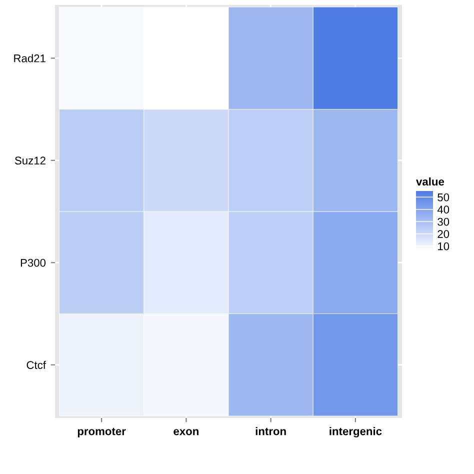 The width and height of the screenshot is (474, 474). Describe the element at coordinates (186, 432) in the screenshot. I see `x-tick-label: exon` at that location.